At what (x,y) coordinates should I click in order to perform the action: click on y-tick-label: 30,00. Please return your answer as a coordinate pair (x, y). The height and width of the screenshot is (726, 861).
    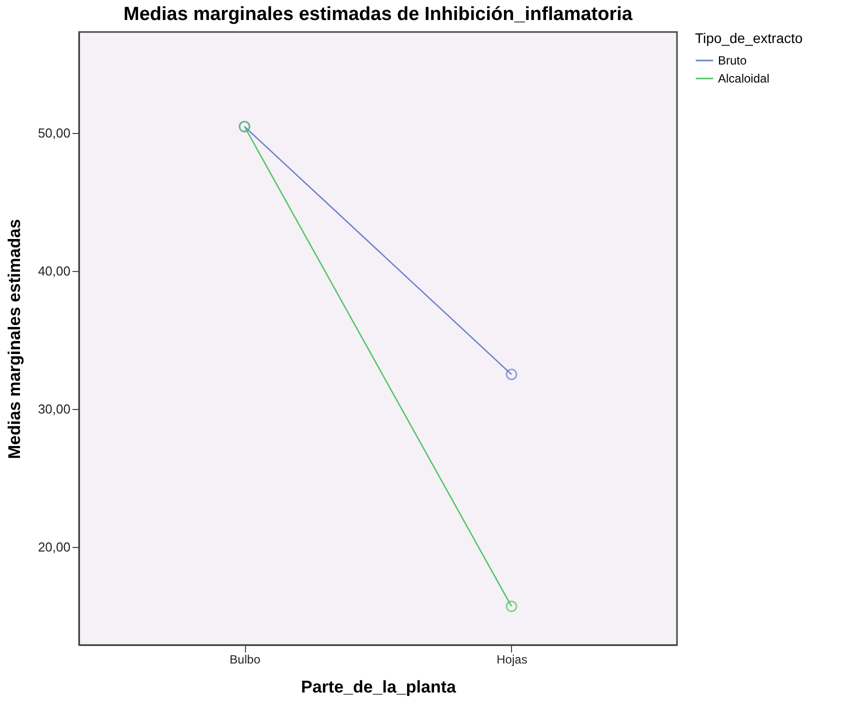
    Looking at the image, I should click on (54, 408).